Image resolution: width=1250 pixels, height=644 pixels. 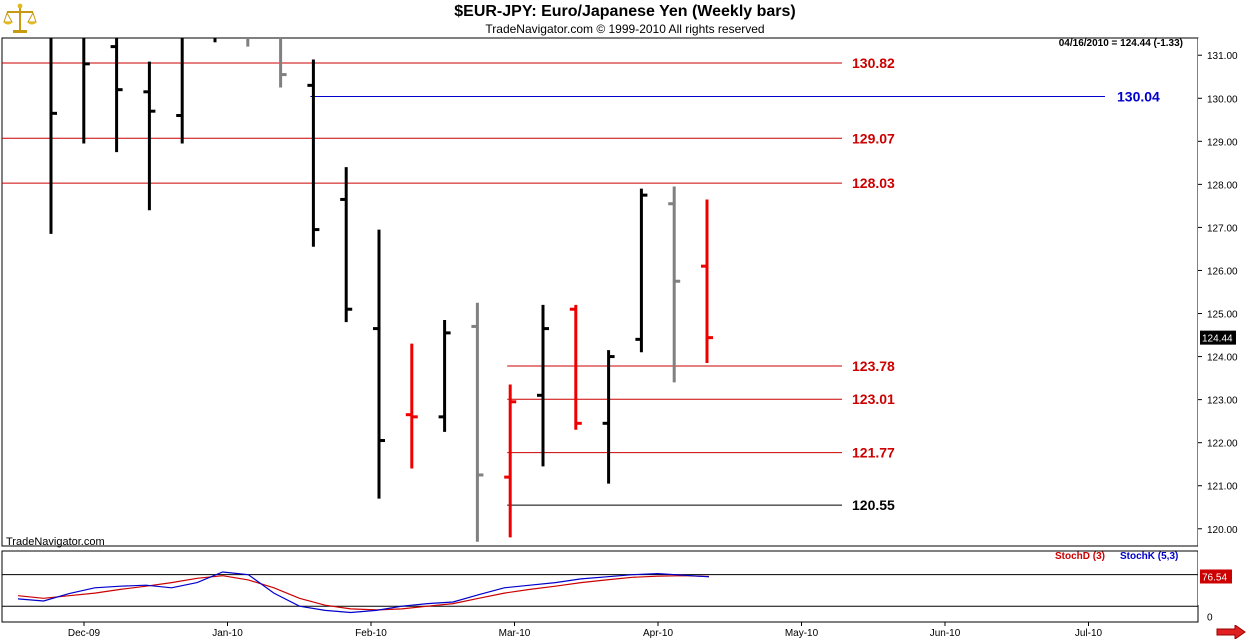 What do you see at coordinates (1149, 556) in the screenshot?
I see `legend-stochk: StochK (5,3)` at bounding box center [1149, 556].